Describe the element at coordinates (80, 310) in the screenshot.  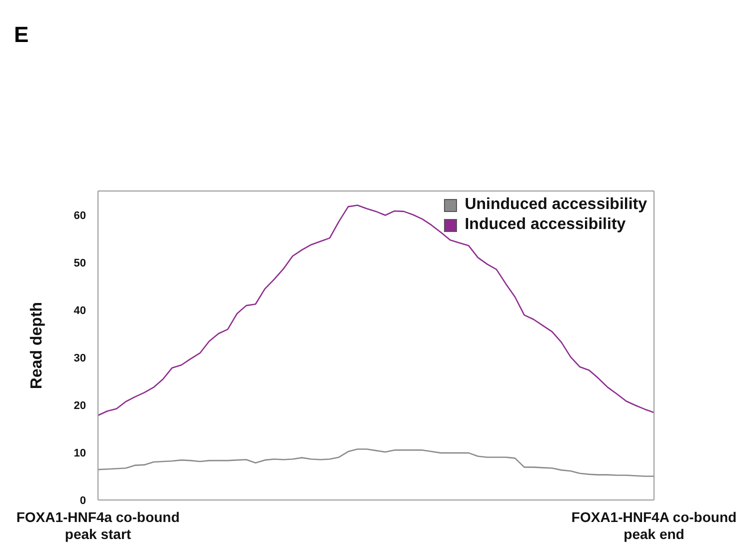
I see `y-tick-label: 40` at that location.